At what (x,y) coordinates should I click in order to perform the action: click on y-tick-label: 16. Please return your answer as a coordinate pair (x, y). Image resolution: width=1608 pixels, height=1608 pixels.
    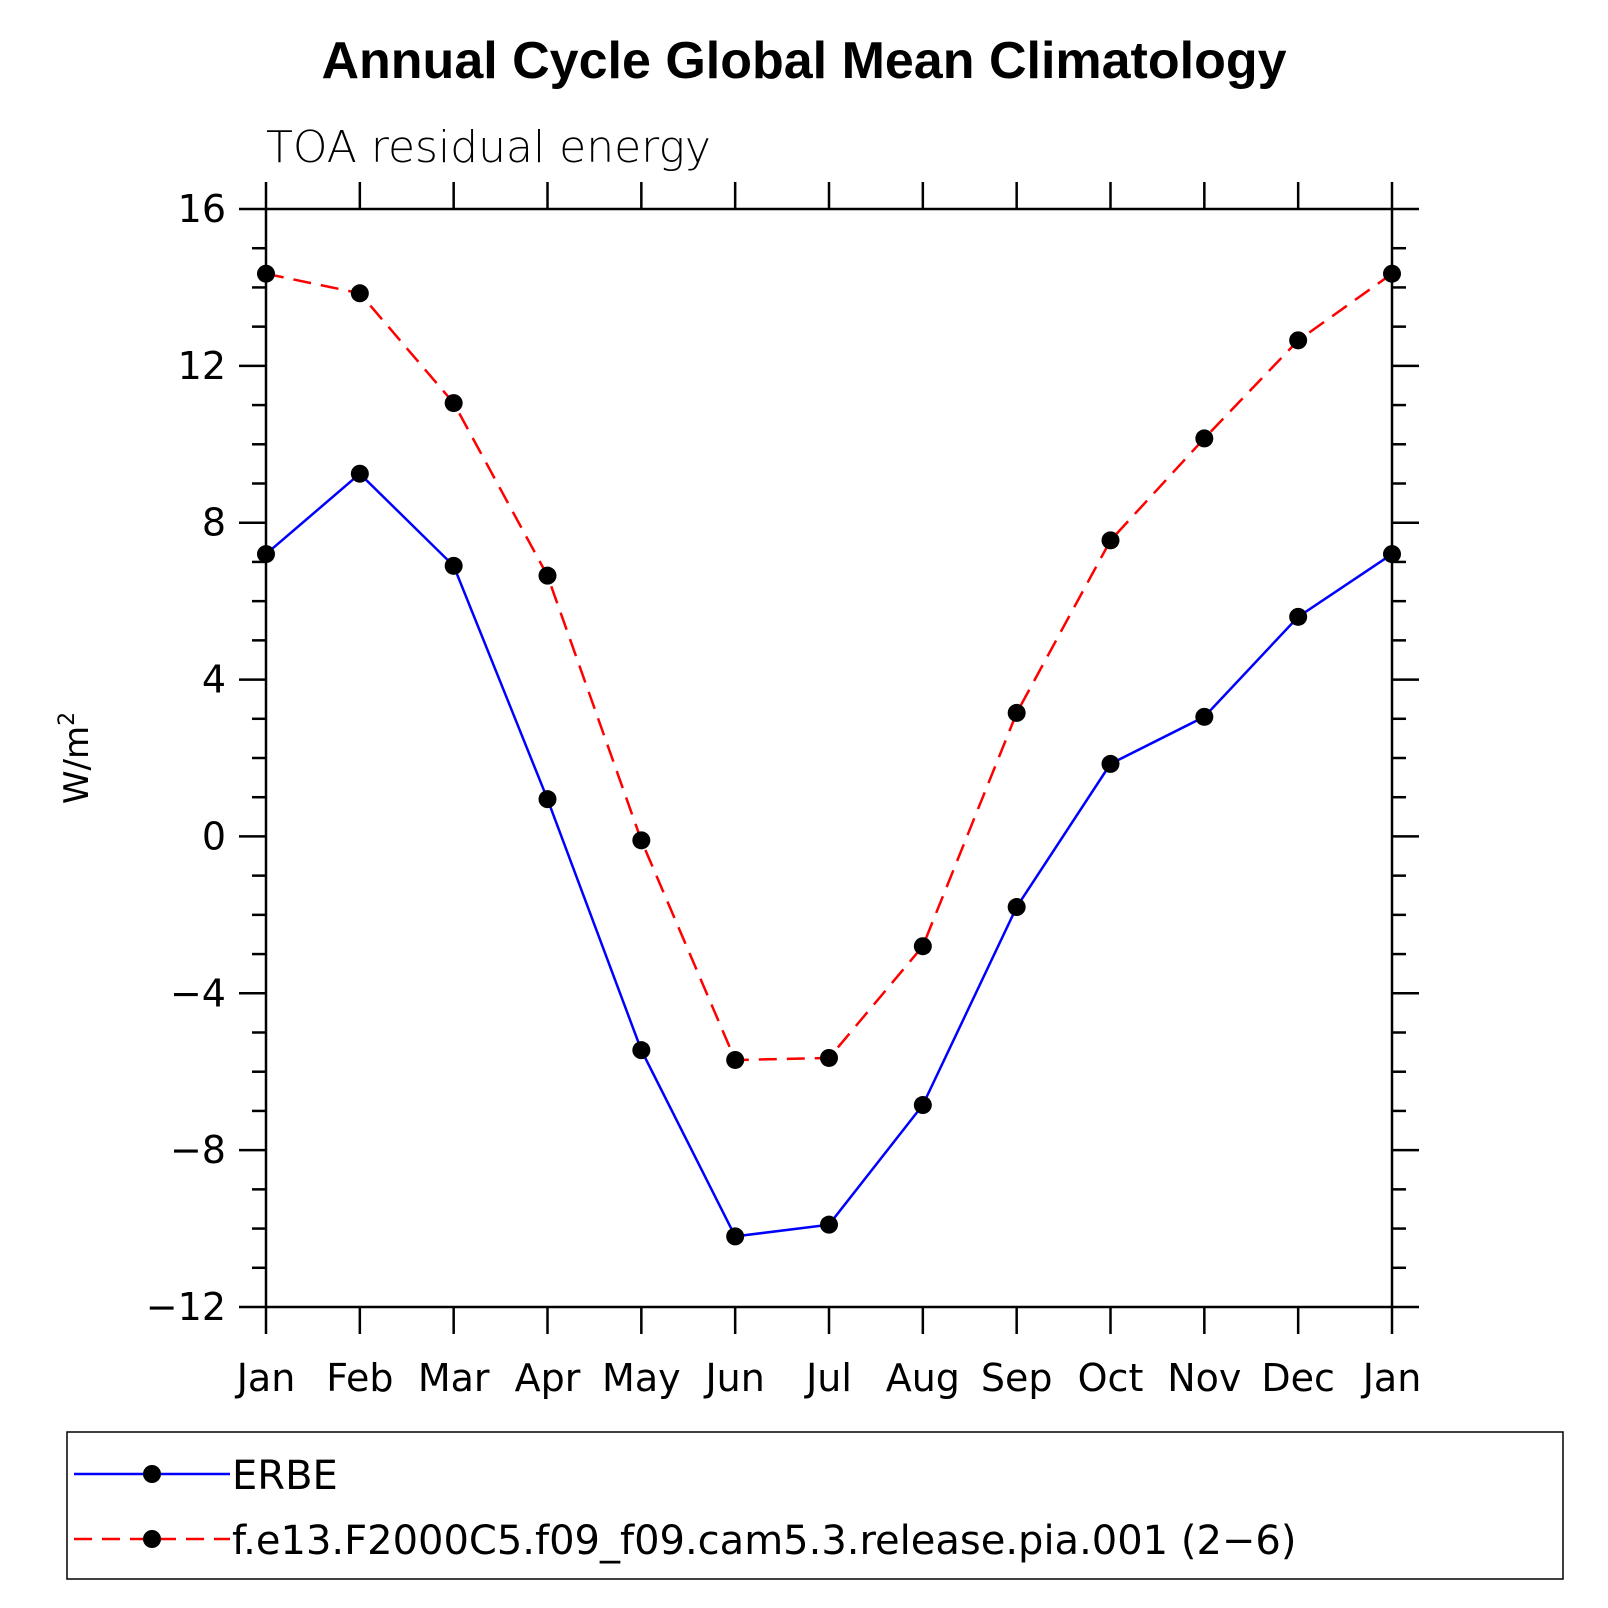
    Looking at the image, I should click on (202, 209).